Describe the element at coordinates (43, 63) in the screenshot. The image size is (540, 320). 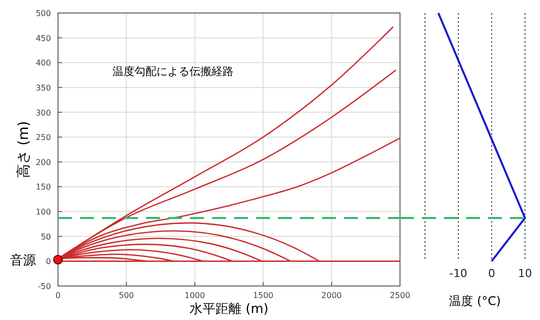
I see `y-tick-label: 400` at that location.